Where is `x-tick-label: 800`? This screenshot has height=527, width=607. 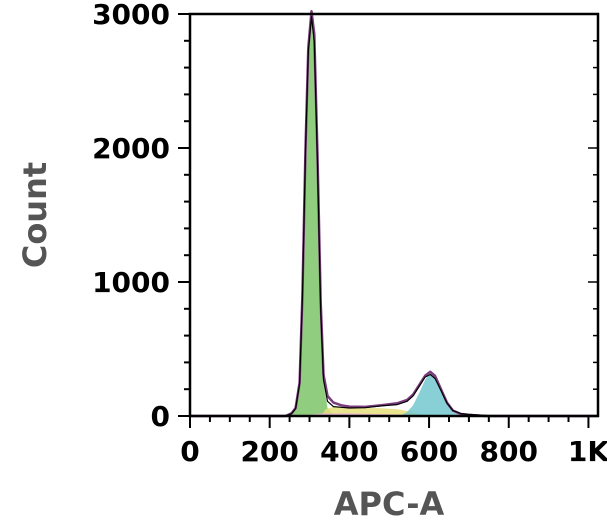 x-tick-label: 800 is located at coordinates (509, 451).